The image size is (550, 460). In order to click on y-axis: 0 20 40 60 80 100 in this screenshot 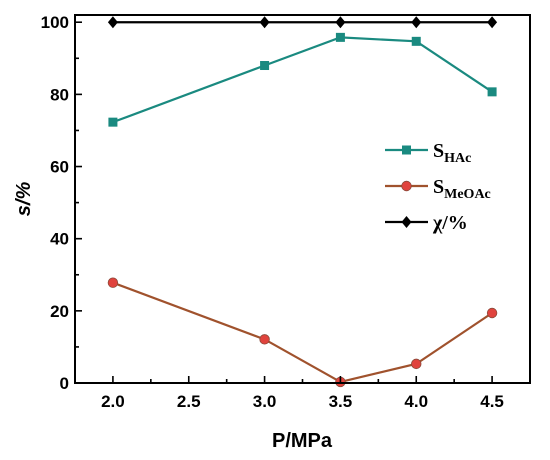, I will do `click(61, 203)`.